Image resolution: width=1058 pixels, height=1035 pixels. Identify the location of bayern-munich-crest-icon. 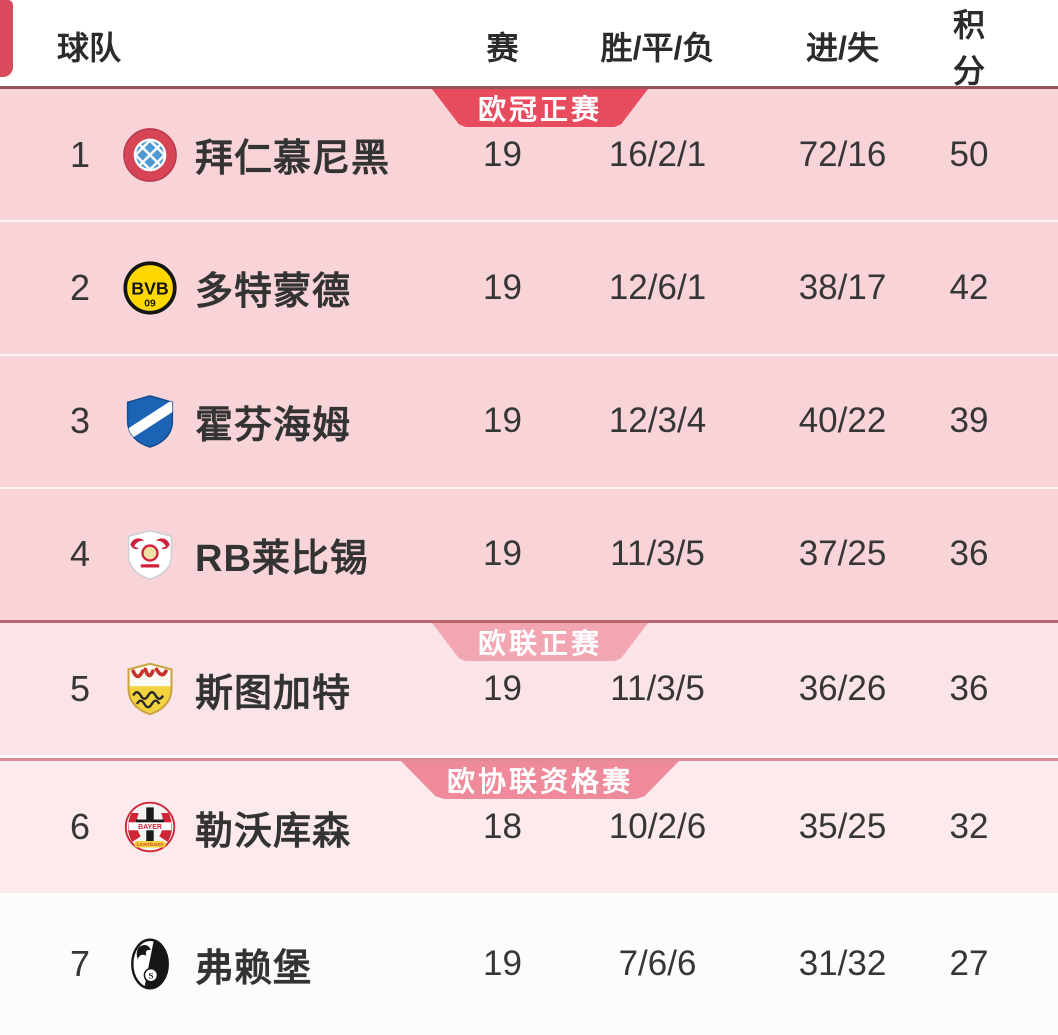
(150, 155).